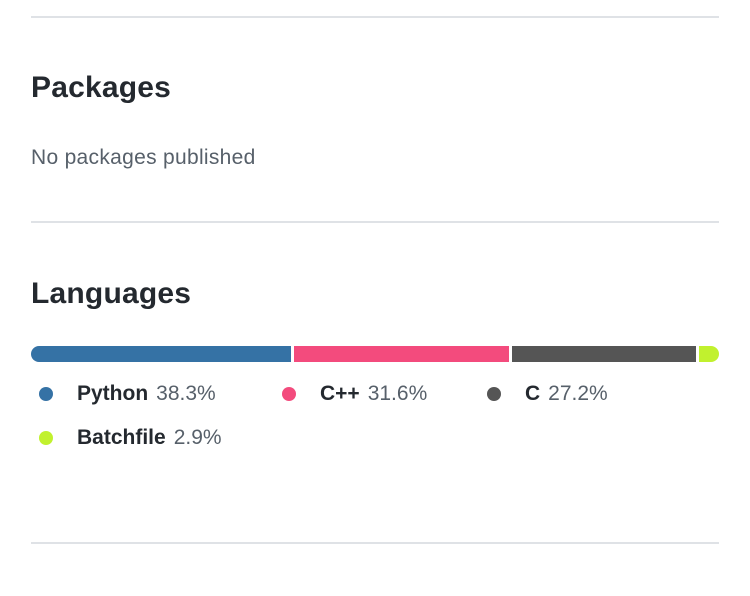 Image resolution: width=750 pixels, height=596 pixels. Describe the element at coordinates (397, 393) in the screenshot. I see `language-percent: 31.6%` at that location.